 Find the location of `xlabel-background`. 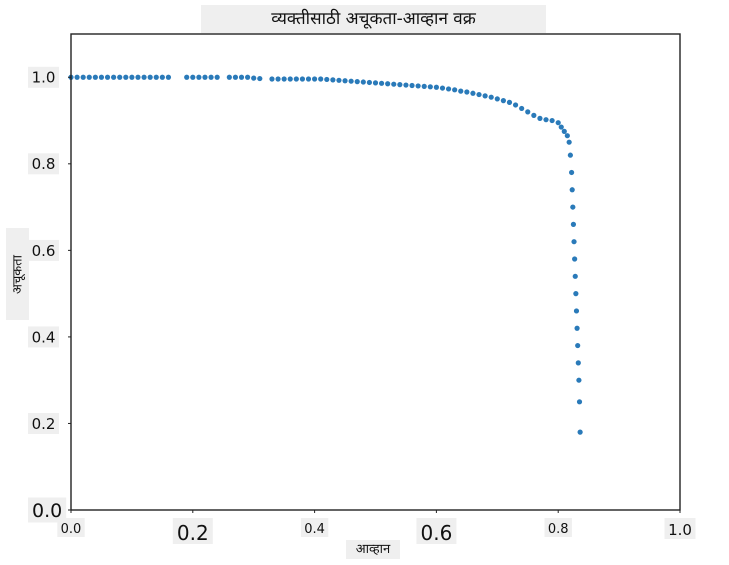

xlabel-background is located at coordinates (373, 549).